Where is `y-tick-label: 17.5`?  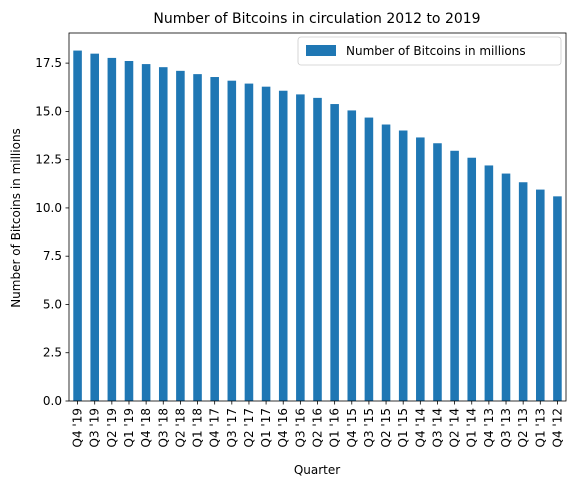
y-tick-label: 17.5 is located at coordinates (48, 63).